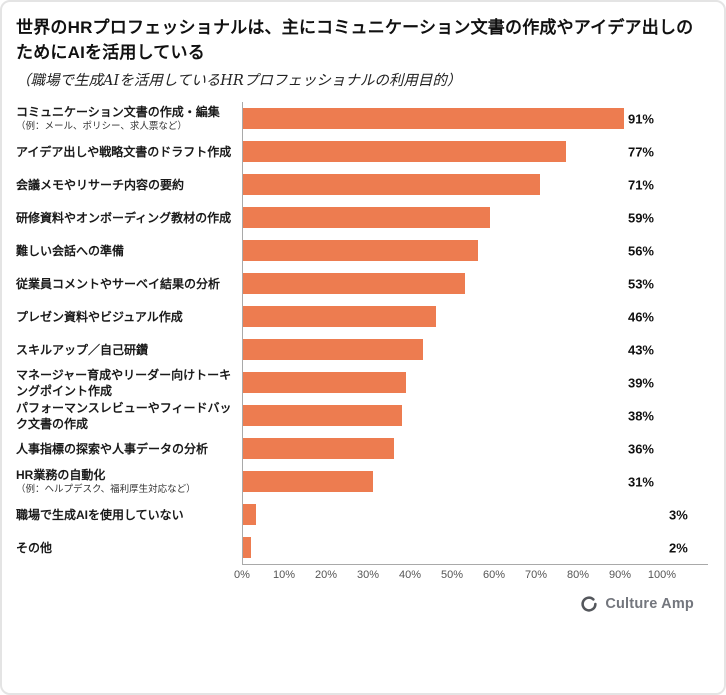  I want to click on bar-row: プレゼン資料やビジュアル作成 46%, so click(362, 317).